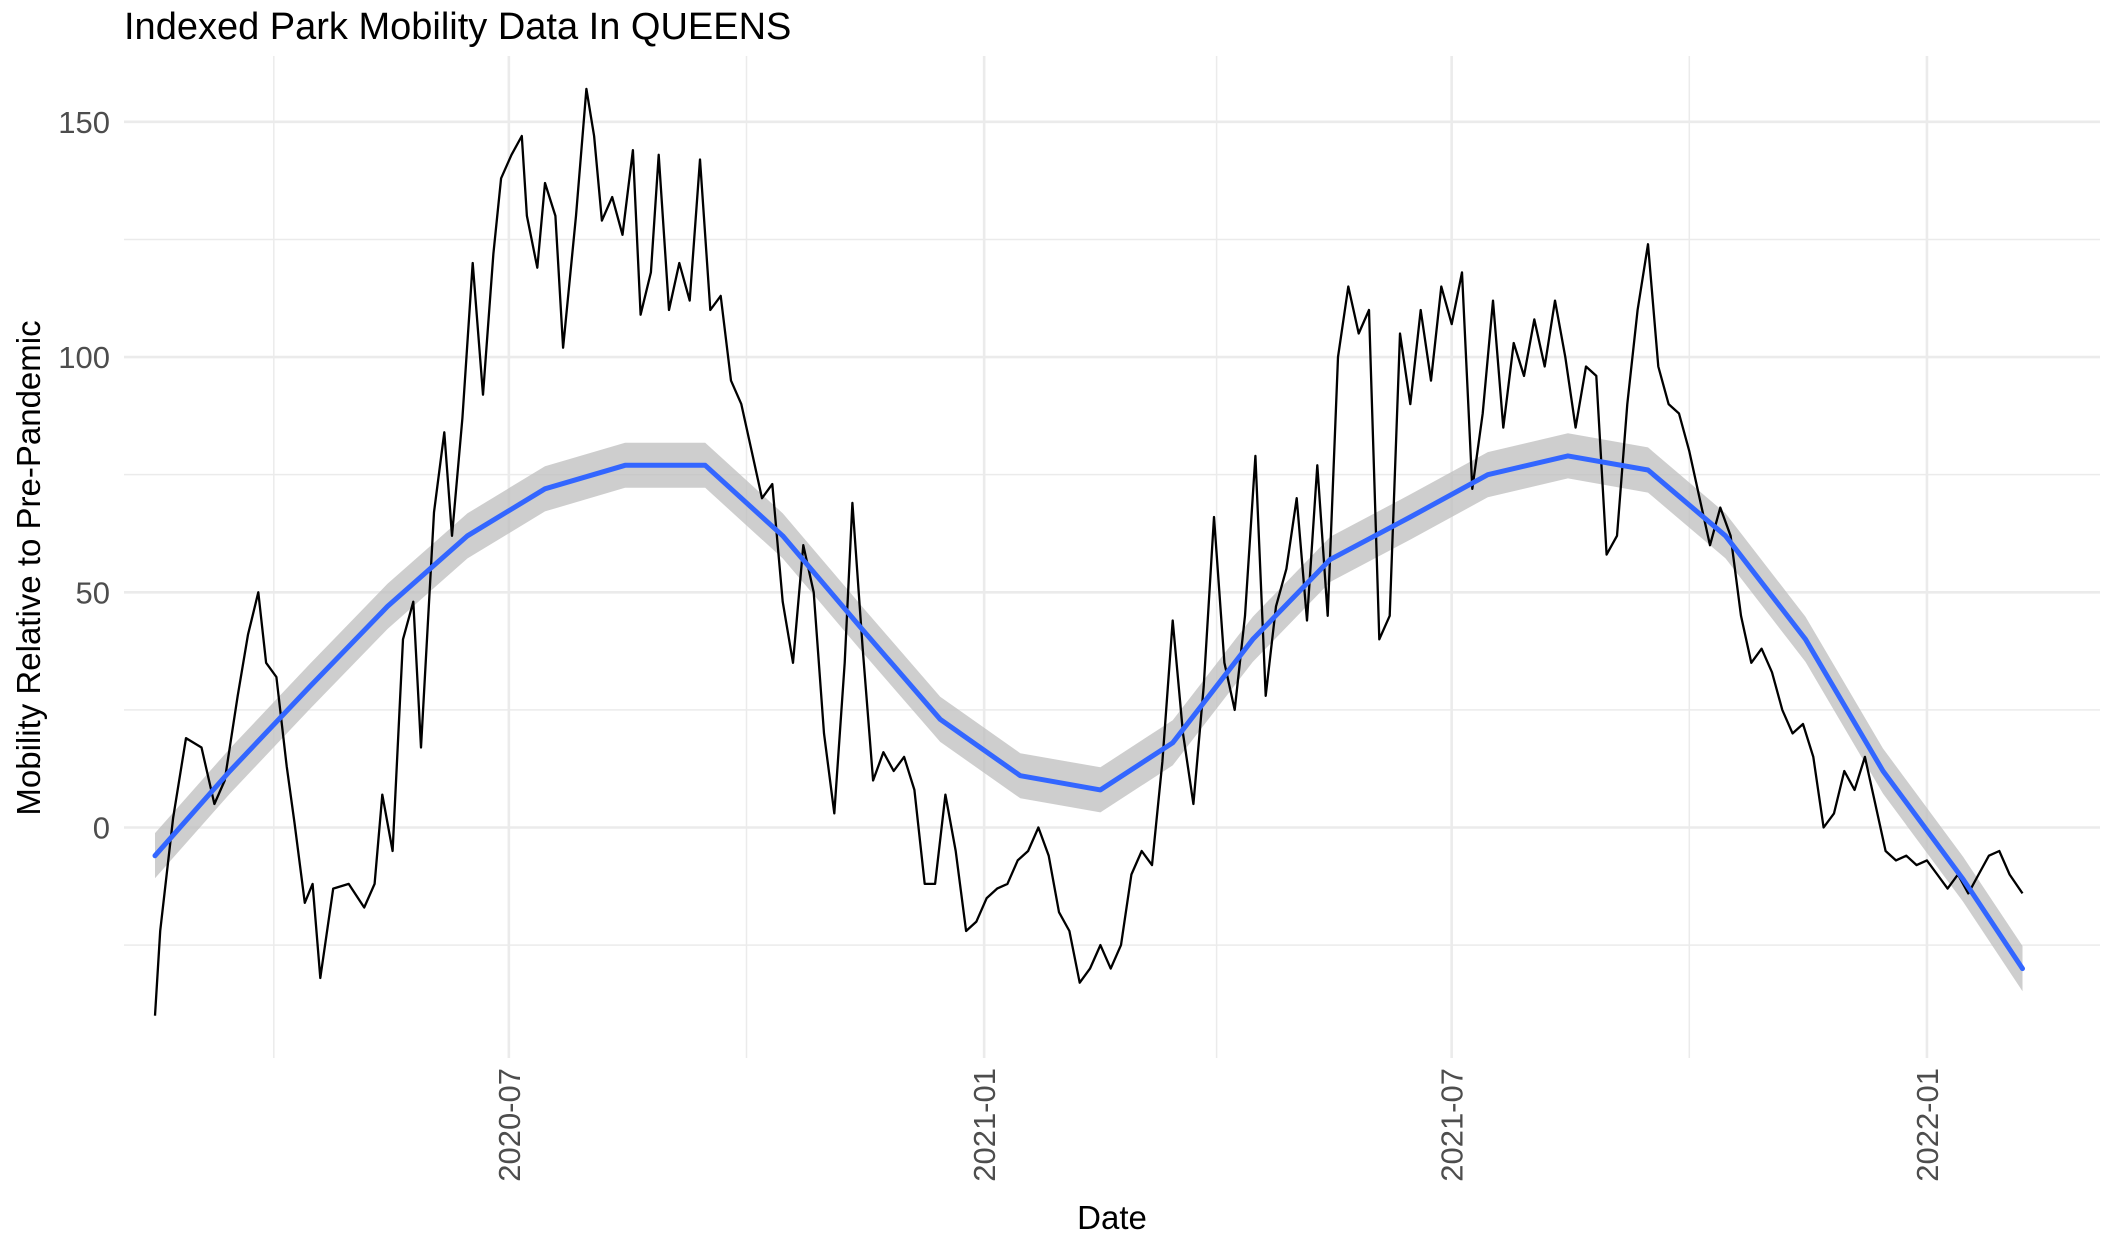 This screenshot has height=1248, width=2112. What do you see at coordinates (1927, 1125) in the screenshot?
I see `x-tick-label: 2022-01` at bounding box center [1927, 1125].